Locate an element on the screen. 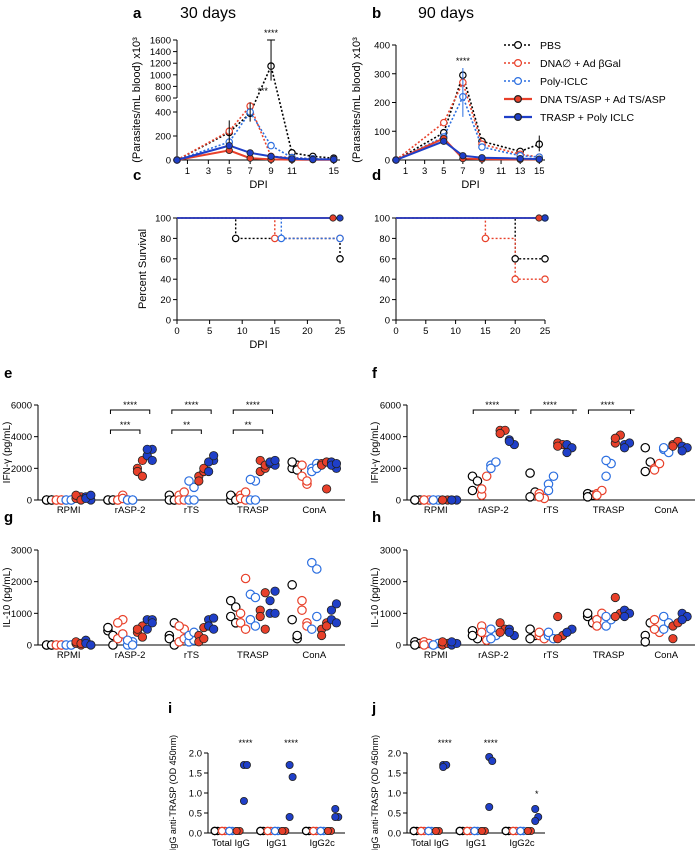 The image size is (698, 850). panel-label-d: d is located at coordinates (376, 175).